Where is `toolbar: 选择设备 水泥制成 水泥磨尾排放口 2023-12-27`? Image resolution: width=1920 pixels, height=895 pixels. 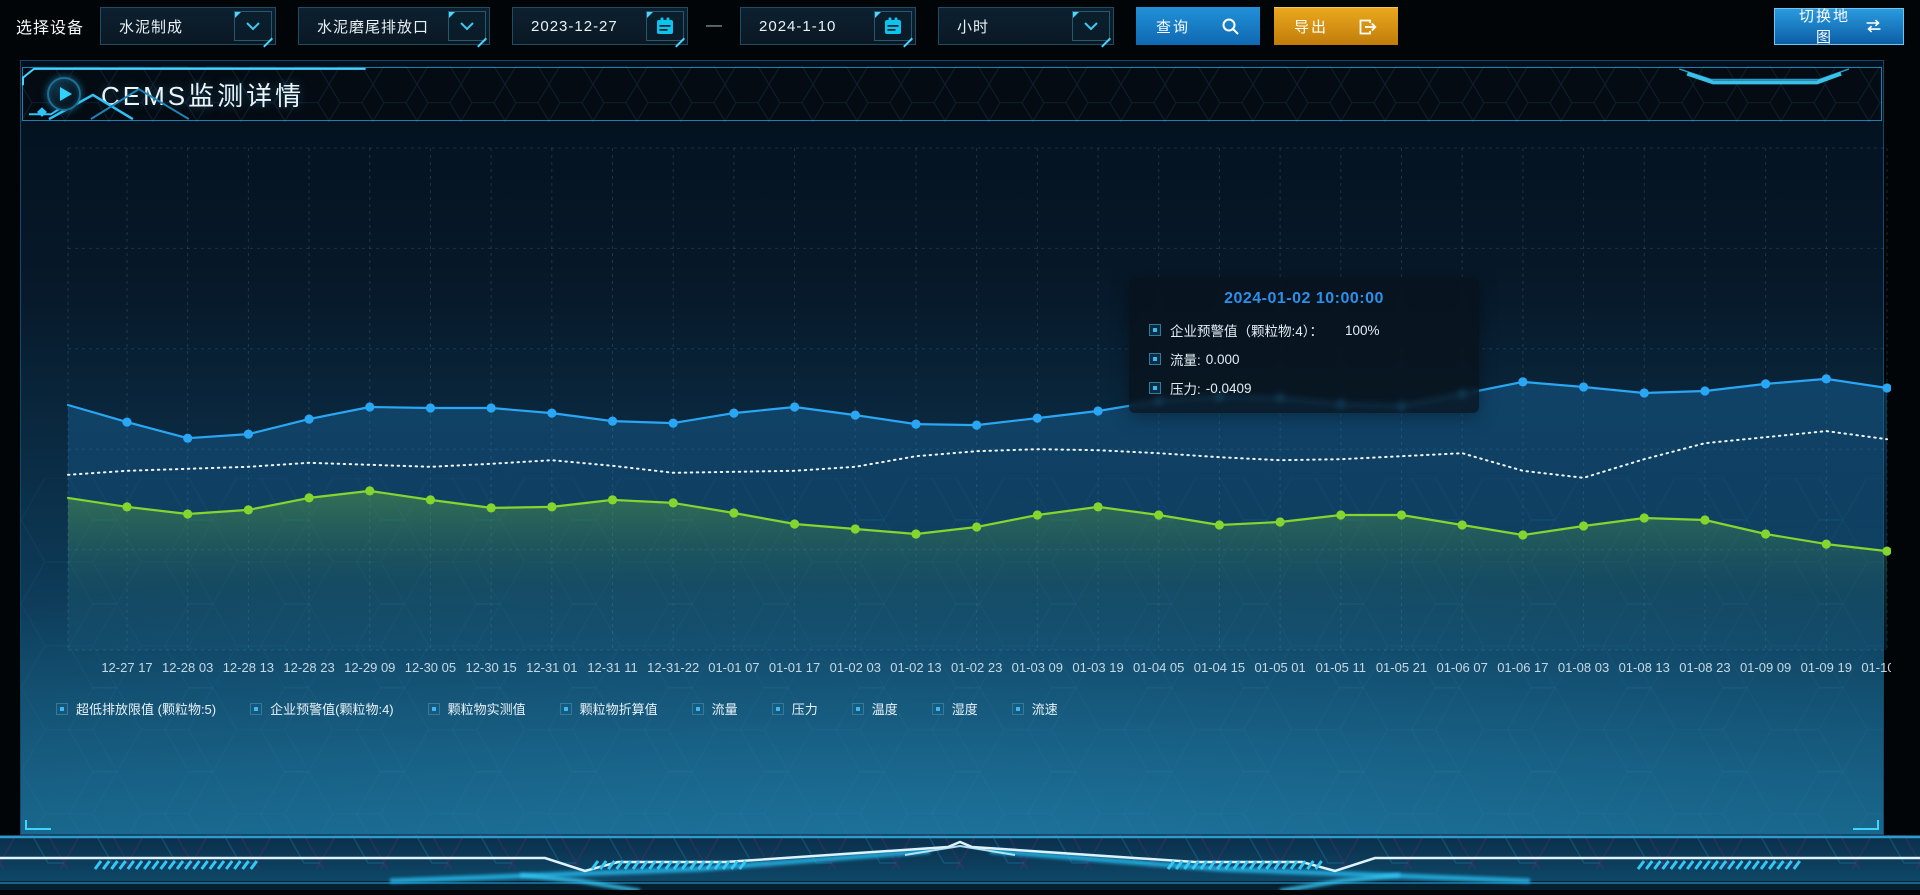
toolbar: 选择设备 水泥制成 水泥磨尾排放口 2023-12-27 is located at coordinates (960, 26).